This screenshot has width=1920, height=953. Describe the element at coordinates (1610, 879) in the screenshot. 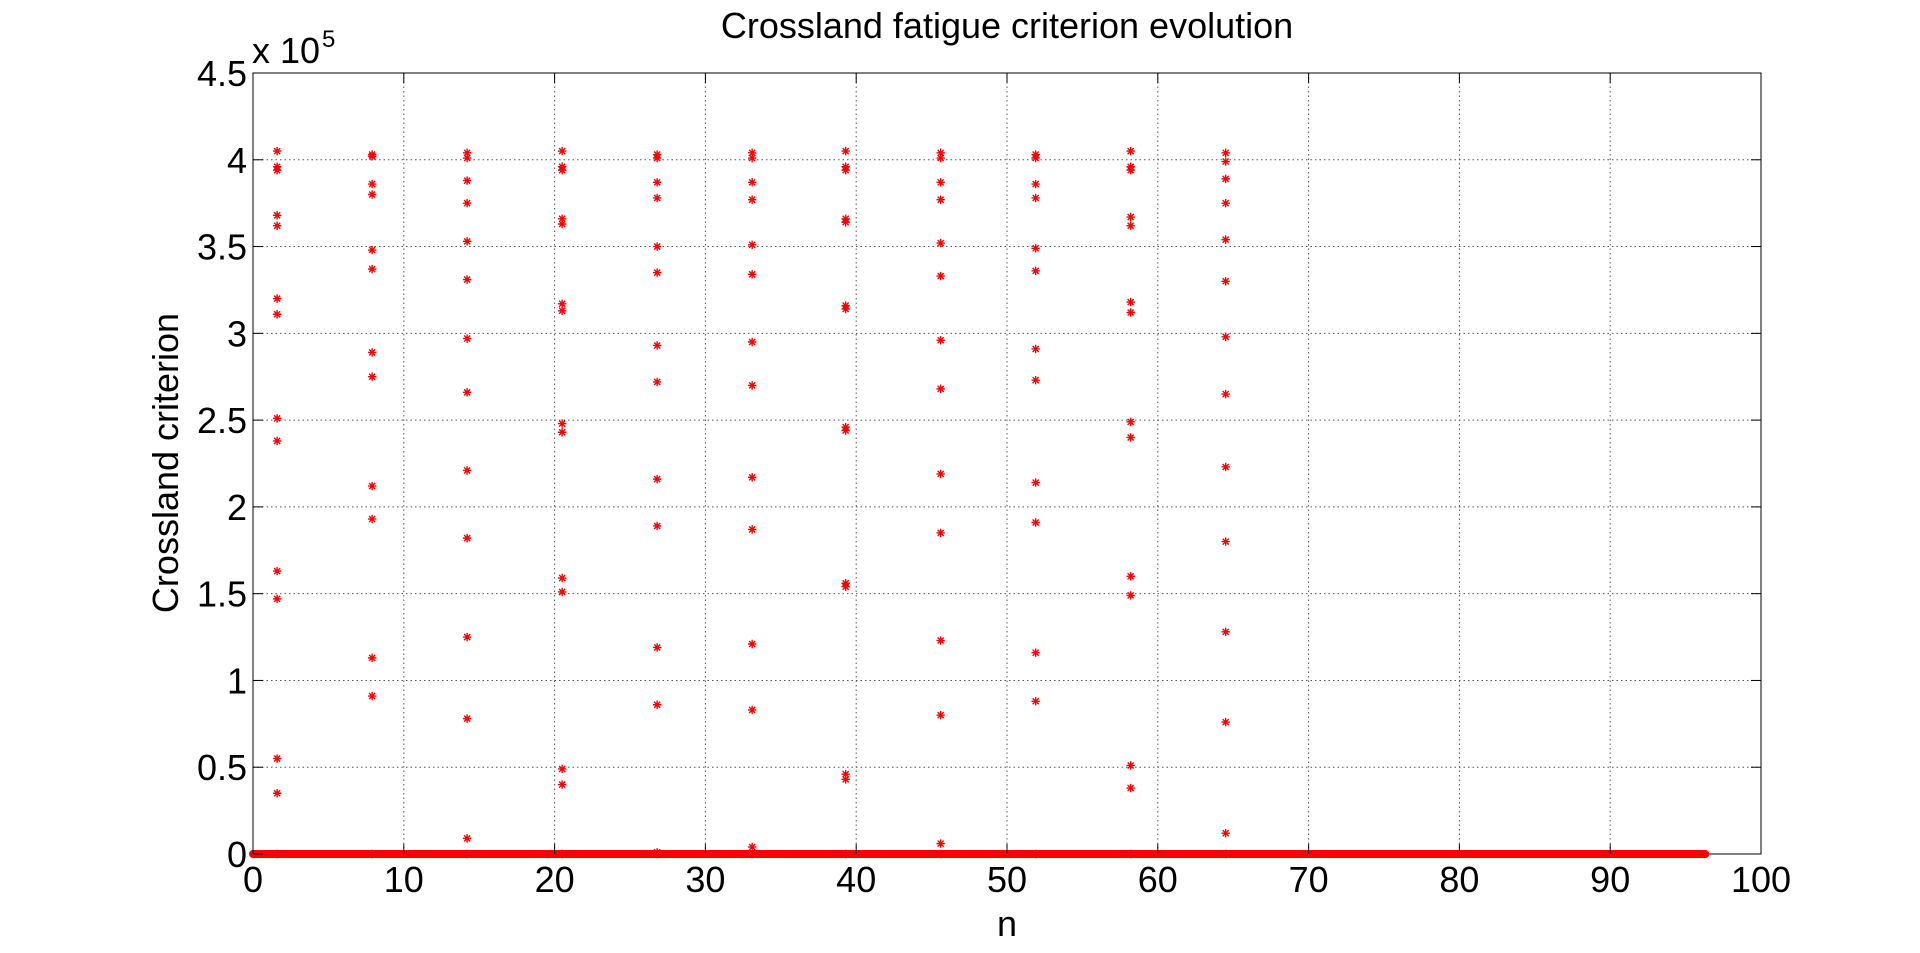

I see `x-tick-label: 90` at that location.